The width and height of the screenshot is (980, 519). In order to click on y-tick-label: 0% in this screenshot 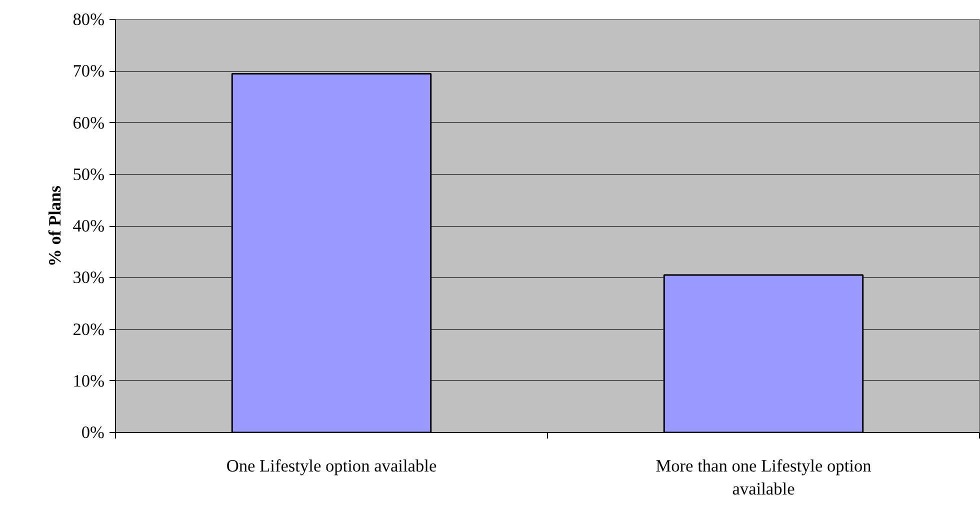, I will do `click(93, 432)`.